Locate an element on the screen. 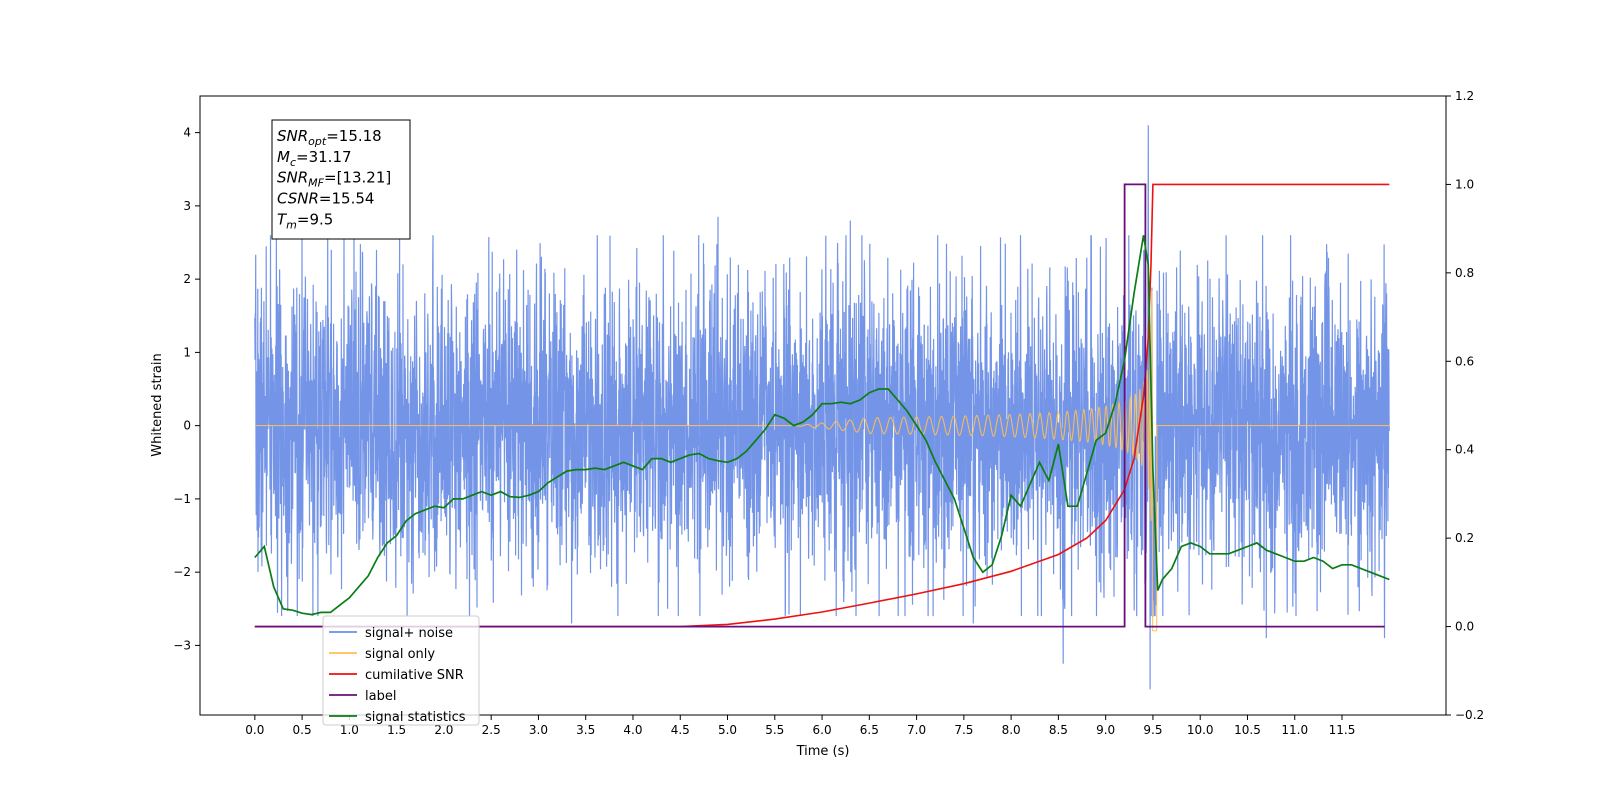 The image size is (1600, 800). x-tick-label: 2.5 is located at coordinates (491, 730).